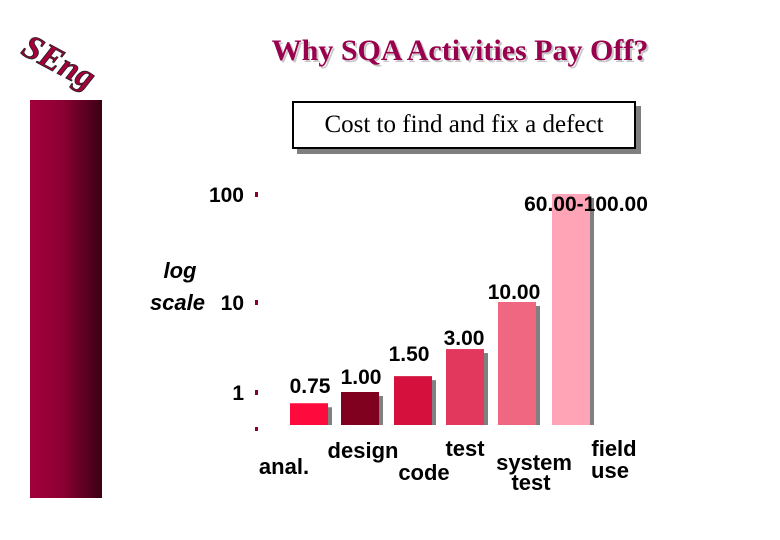 This screenshot has height=540, width=780. What do you see at coordinates (534, 462) in the screenshot?
I see `x-category-label-4-0: system` at bounding box center [534, 462].